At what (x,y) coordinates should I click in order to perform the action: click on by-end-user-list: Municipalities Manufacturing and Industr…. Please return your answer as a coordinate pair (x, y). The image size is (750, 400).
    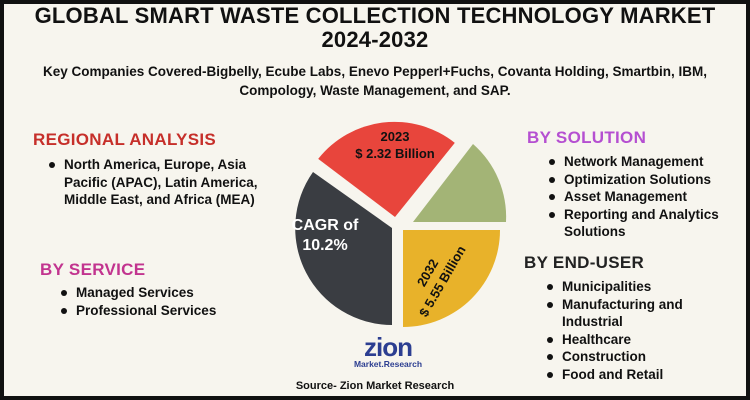
    Looking at the image, I should click on (642, 330).